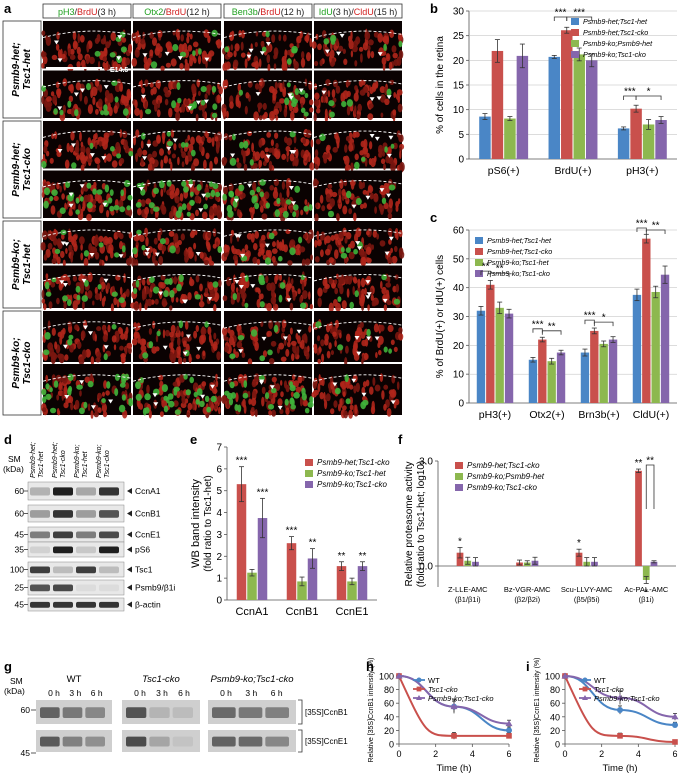  Describe the element at coordinates (148, 535) in the screenshot. I see `band-label: CcnE1` at that location.